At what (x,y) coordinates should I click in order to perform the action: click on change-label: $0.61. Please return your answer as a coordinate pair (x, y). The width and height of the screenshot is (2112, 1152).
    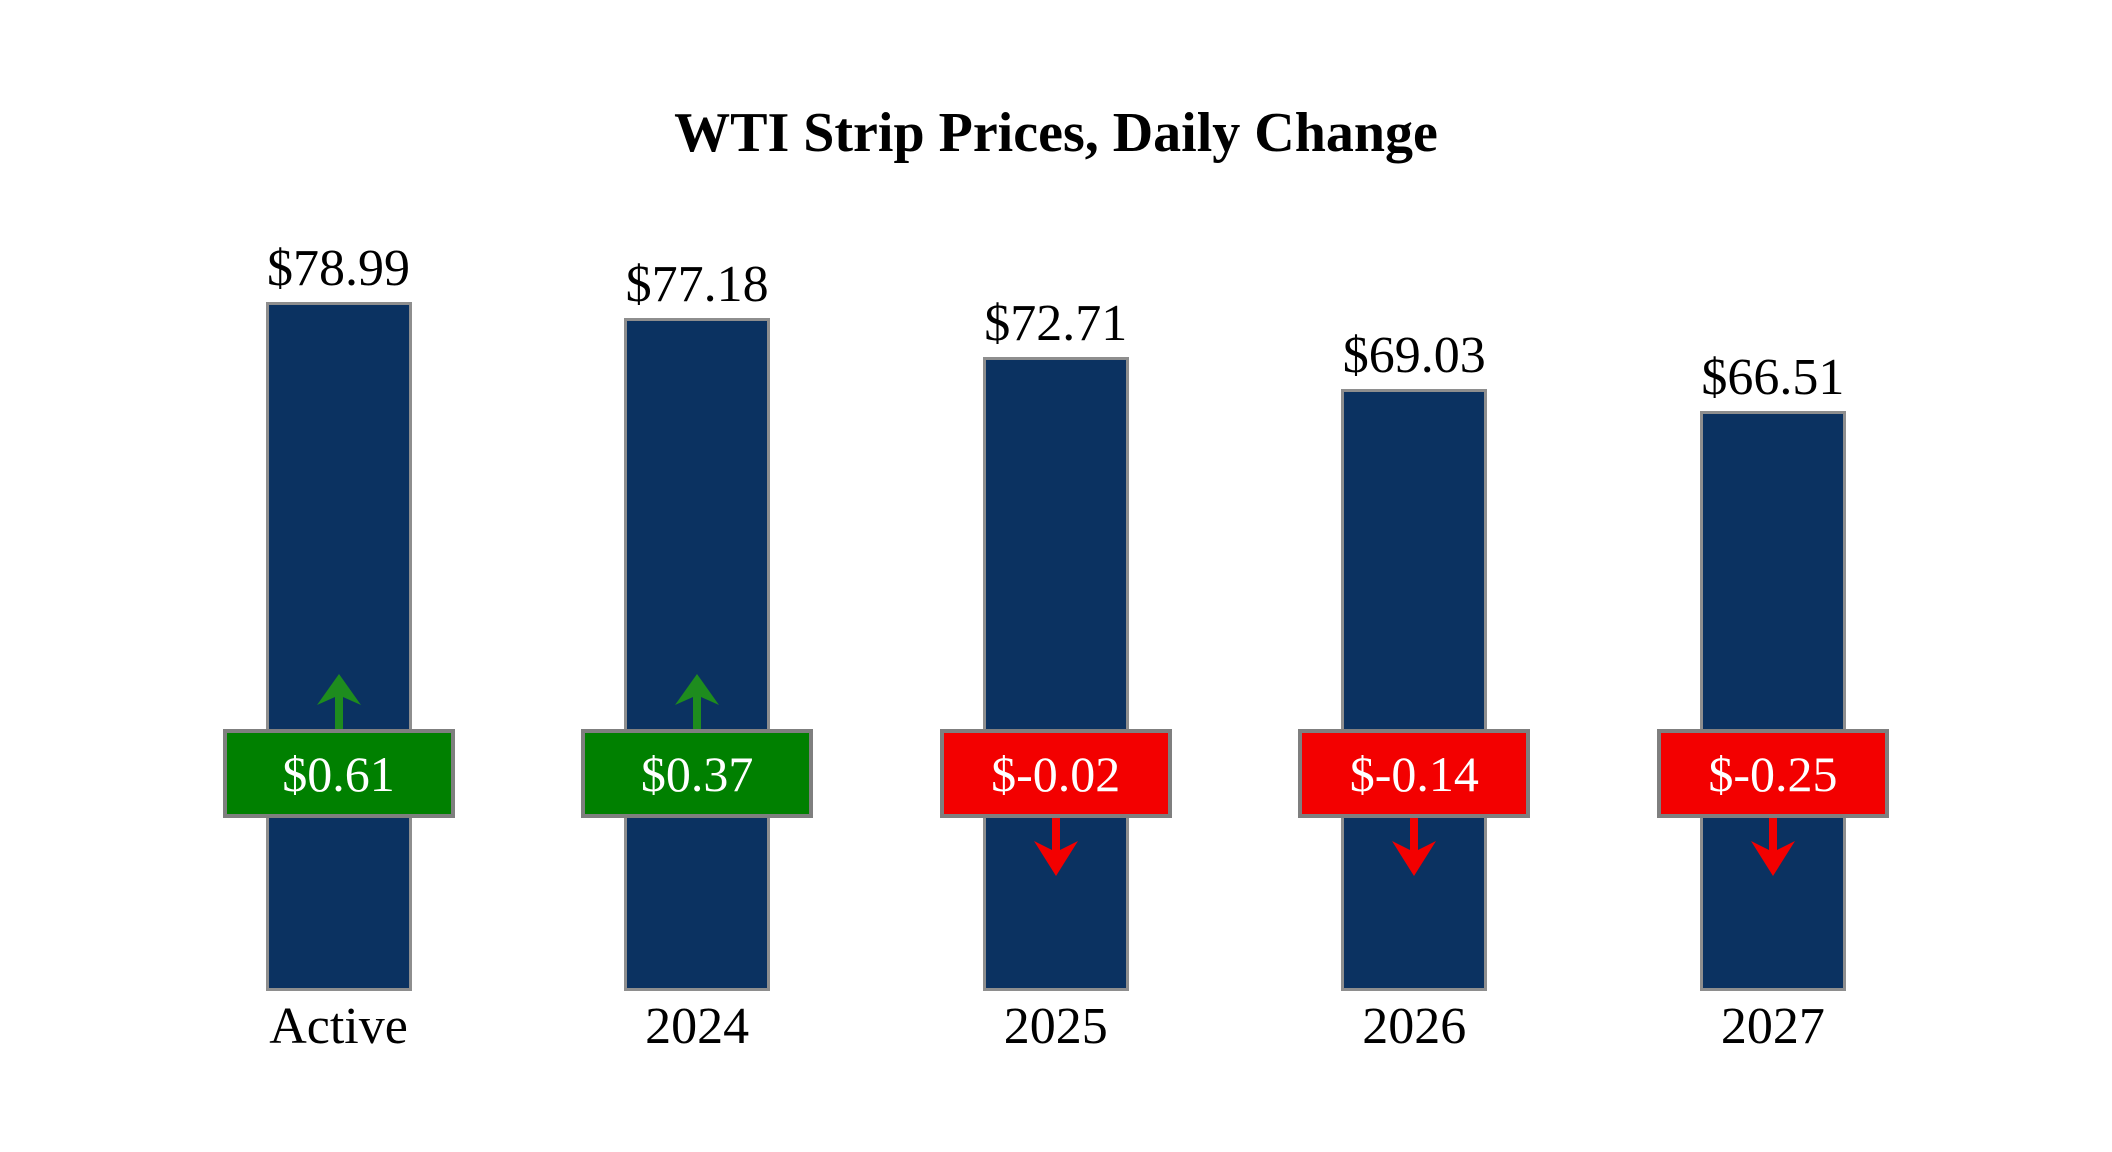
    Looking at the image, I should click on (338, 773).